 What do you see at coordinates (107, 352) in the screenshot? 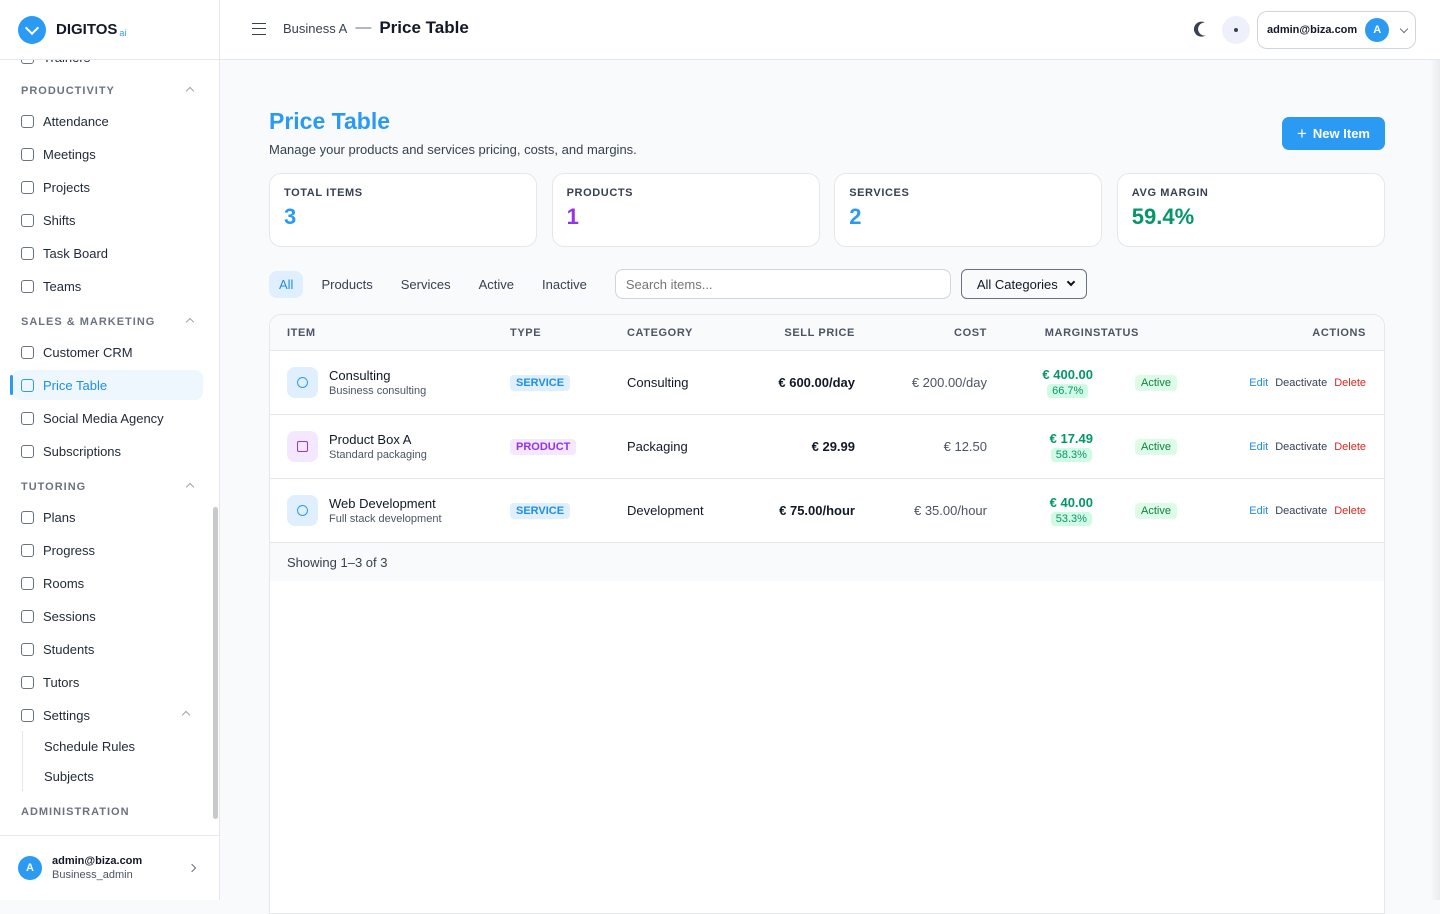
I see `nav-item: Customer CRM` at bounding box center [107, 352].